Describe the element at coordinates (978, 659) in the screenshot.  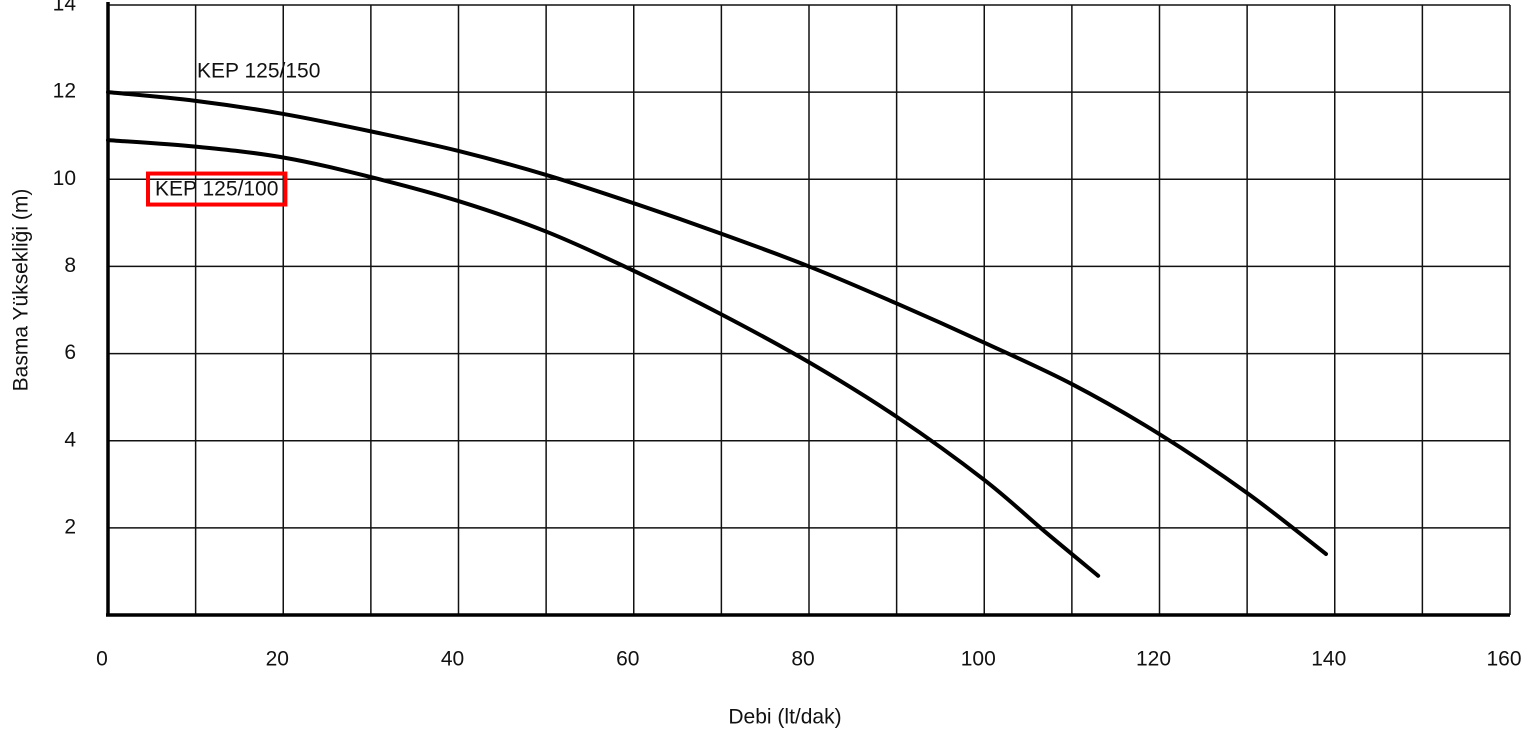
I see `x-tick-label: 100` at that location.